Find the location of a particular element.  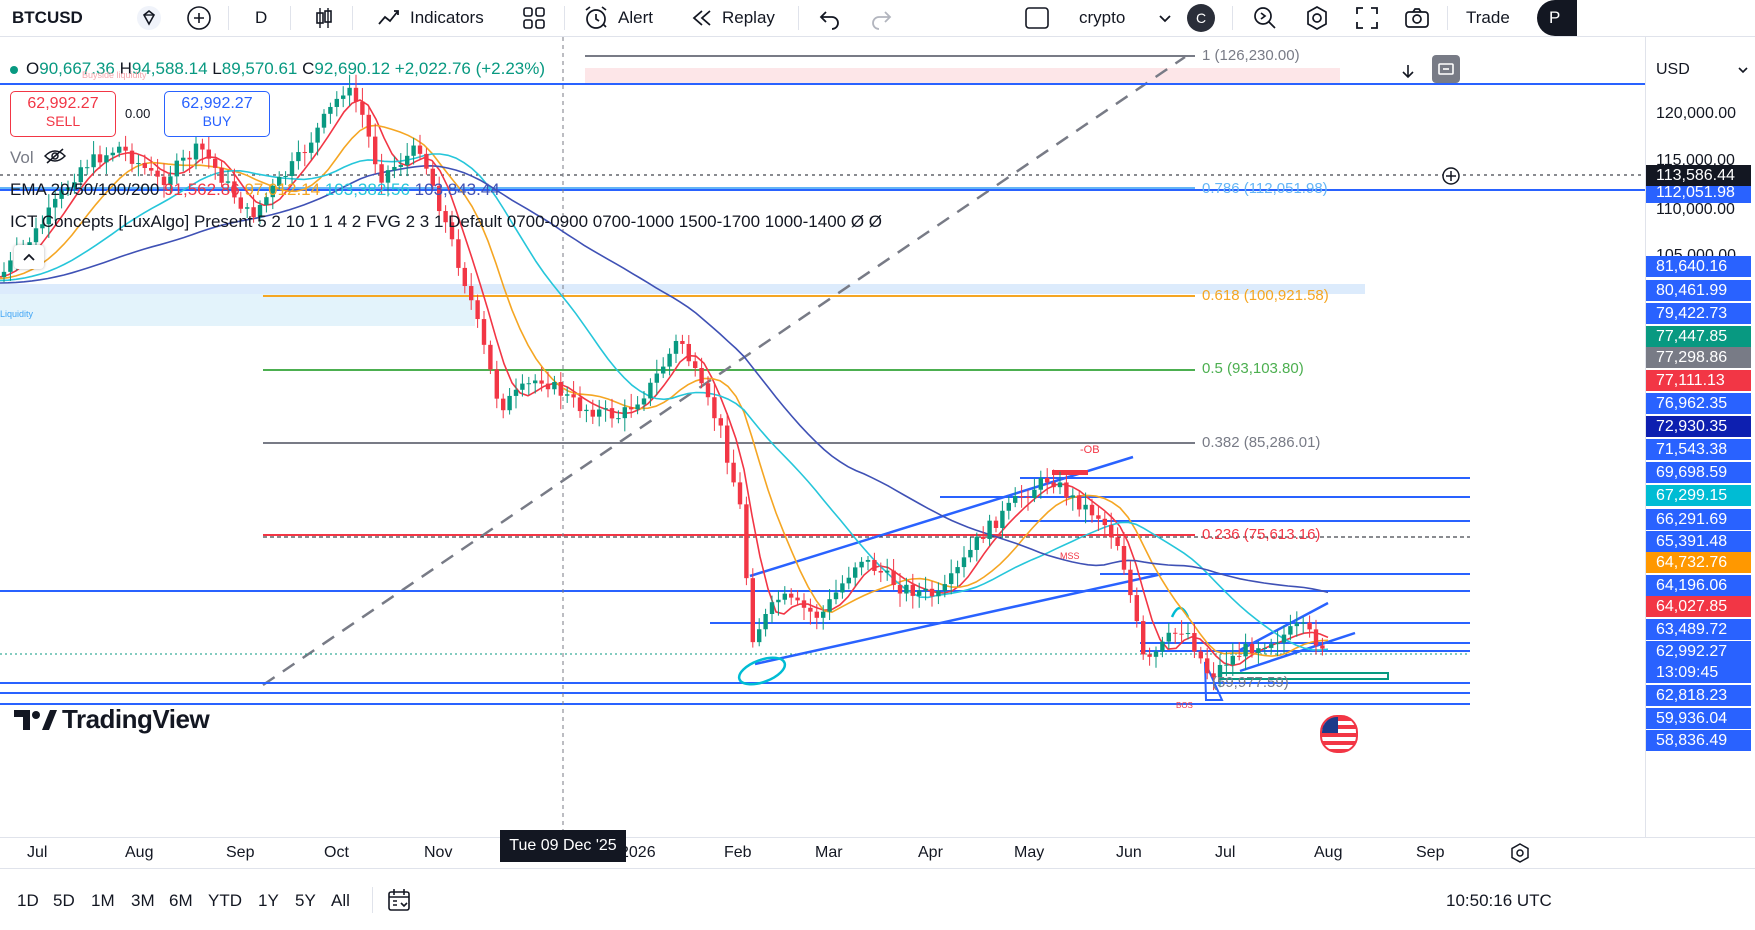

crosshair-add-icon is located at coordinates (1451, 176).